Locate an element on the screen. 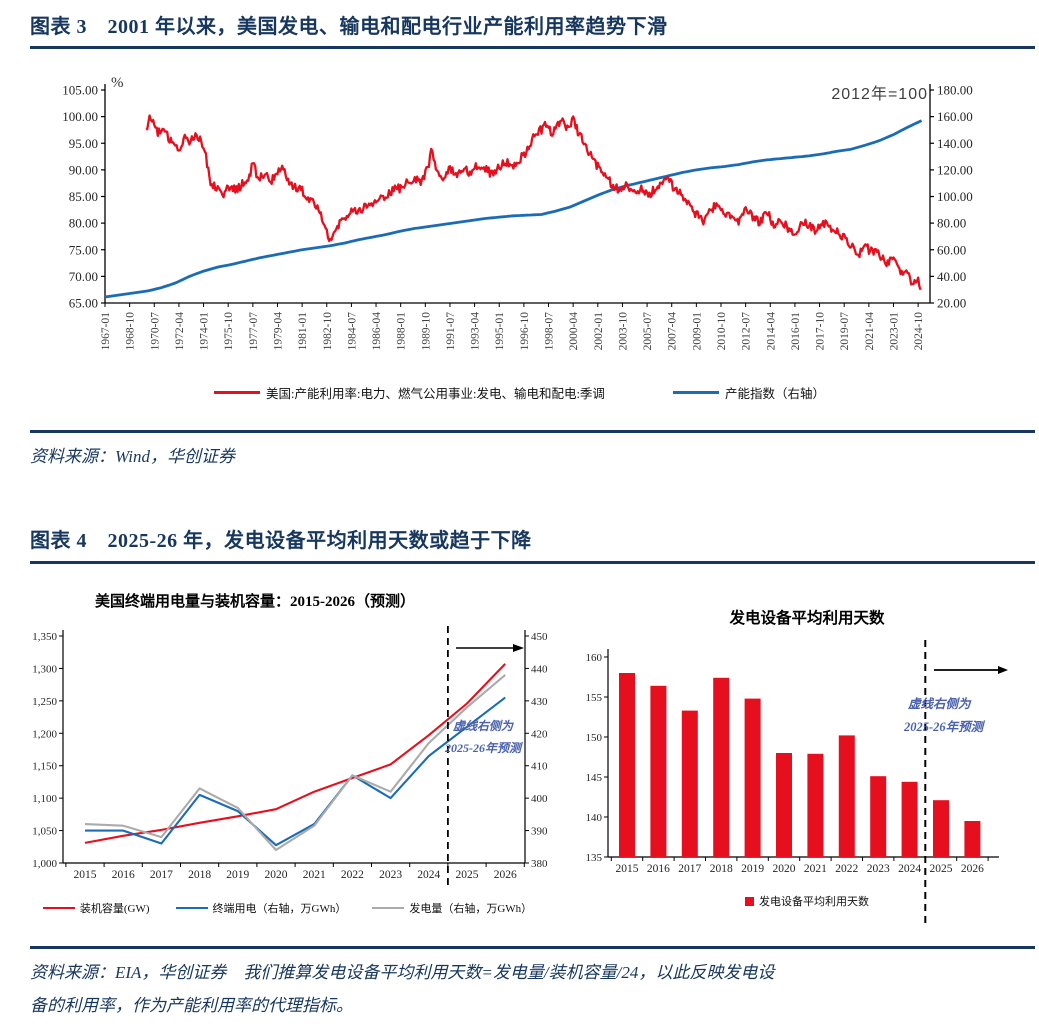  base-year-annotation: 2012年=100 is located at coordinates (879, 94).